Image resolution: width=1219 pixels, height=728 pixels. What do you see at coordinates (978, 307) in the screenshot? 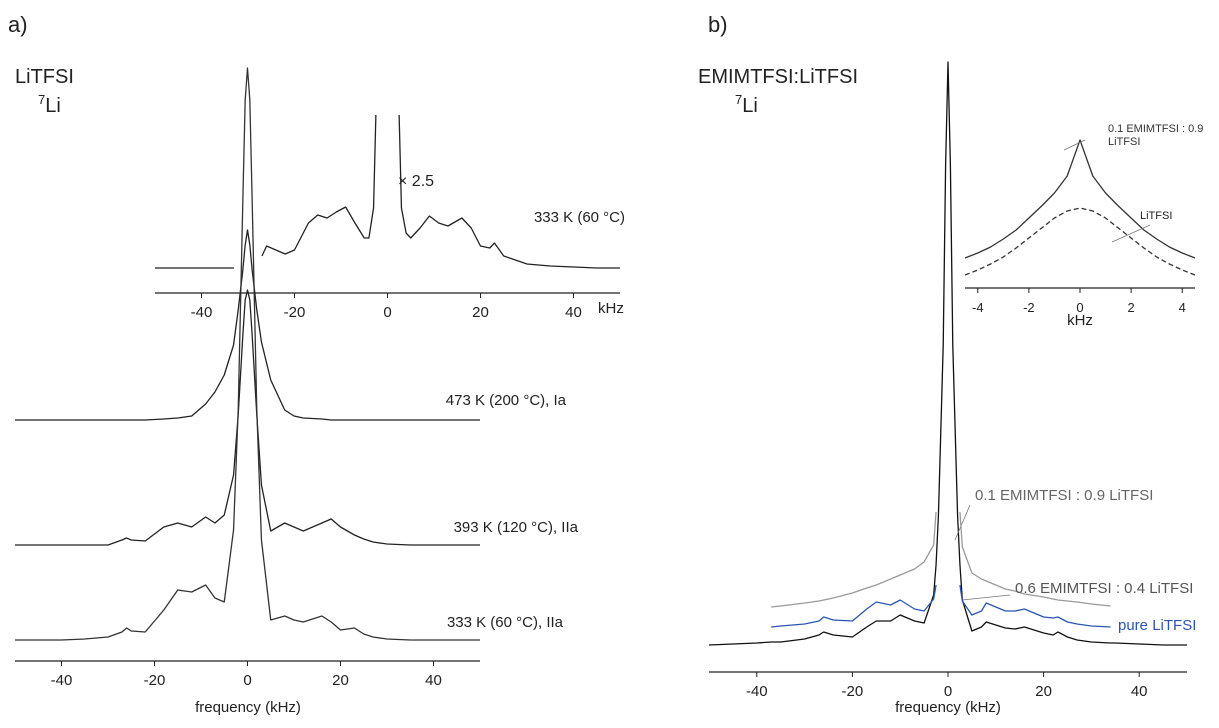
I see `x-tick-label: -4` at bounding box center [978, 307].